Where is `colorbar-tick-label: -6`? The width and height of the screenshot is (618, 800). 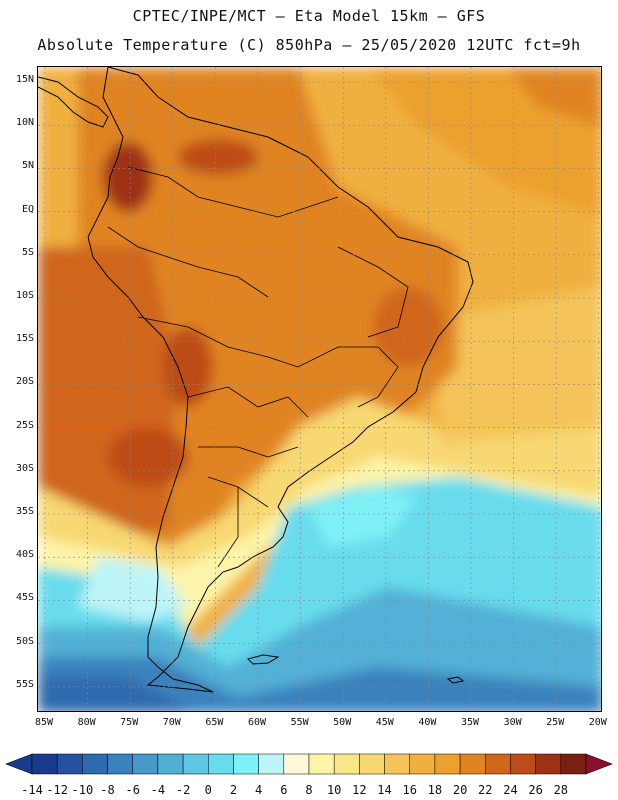
colorbar-tick-label: -6 is located at coordinates (132, 790).